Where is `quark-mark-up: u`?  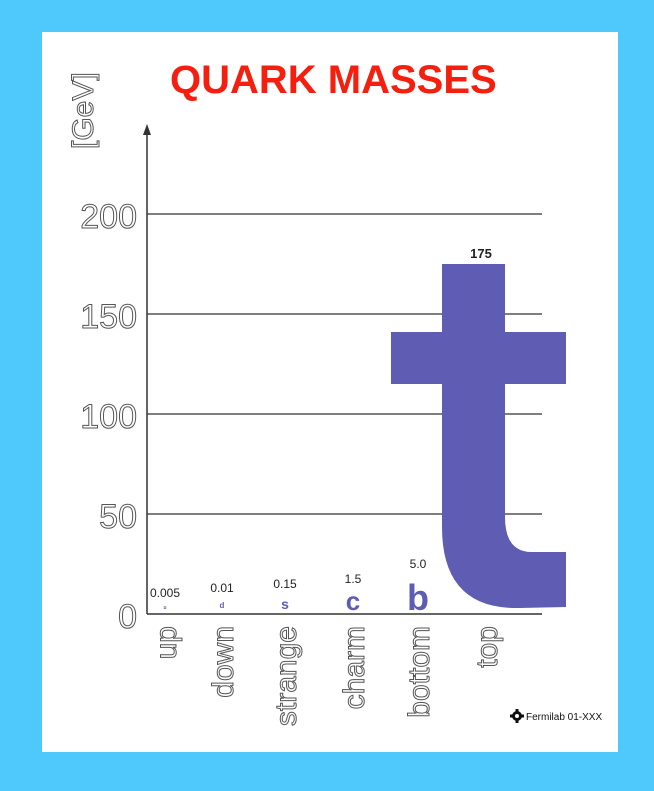 quark-mark-up: u is located at coordinates (164, 608).